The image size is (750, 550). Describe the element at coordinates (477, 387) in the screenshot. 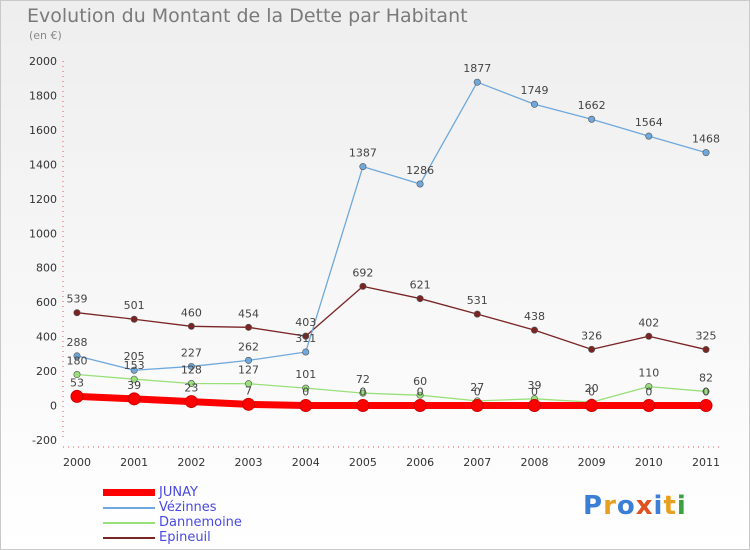

I see `data-label: 27` at that location.